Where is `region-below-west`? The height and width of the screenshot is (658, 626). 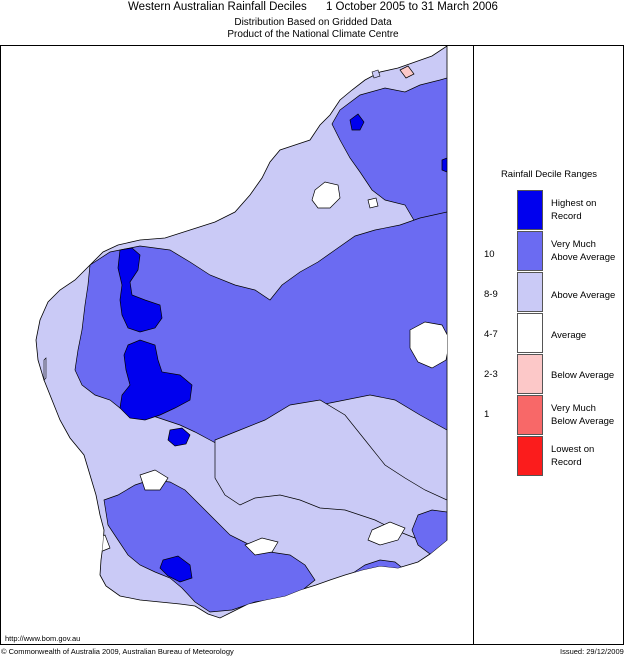
region-below-west is located at coordinates (88, 491).